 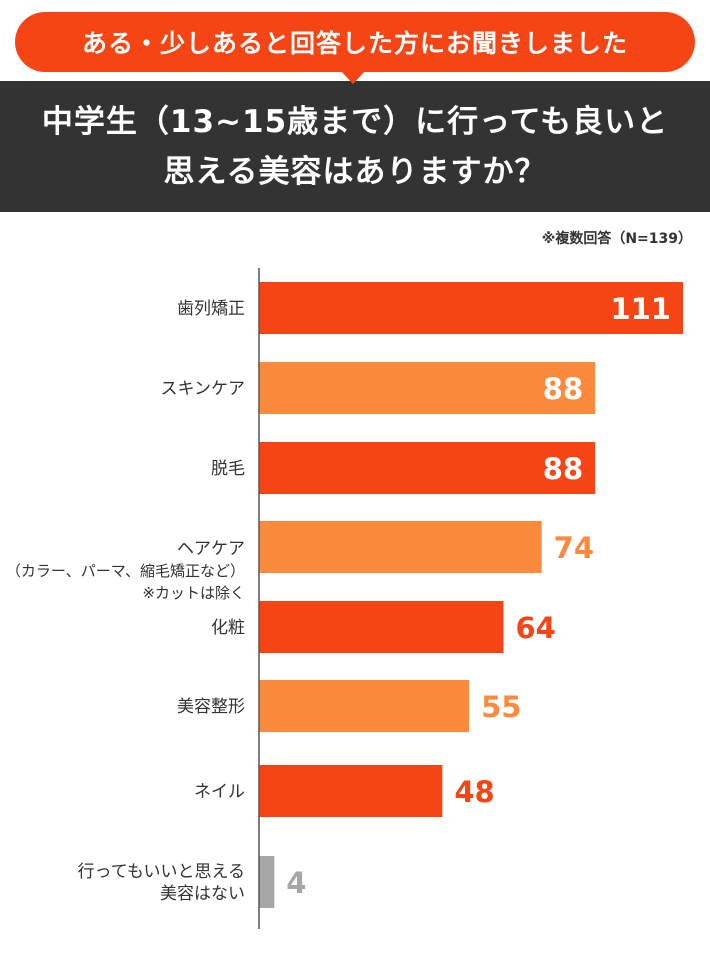 I want to click on value-label: 48, so click(x=474, y=792).